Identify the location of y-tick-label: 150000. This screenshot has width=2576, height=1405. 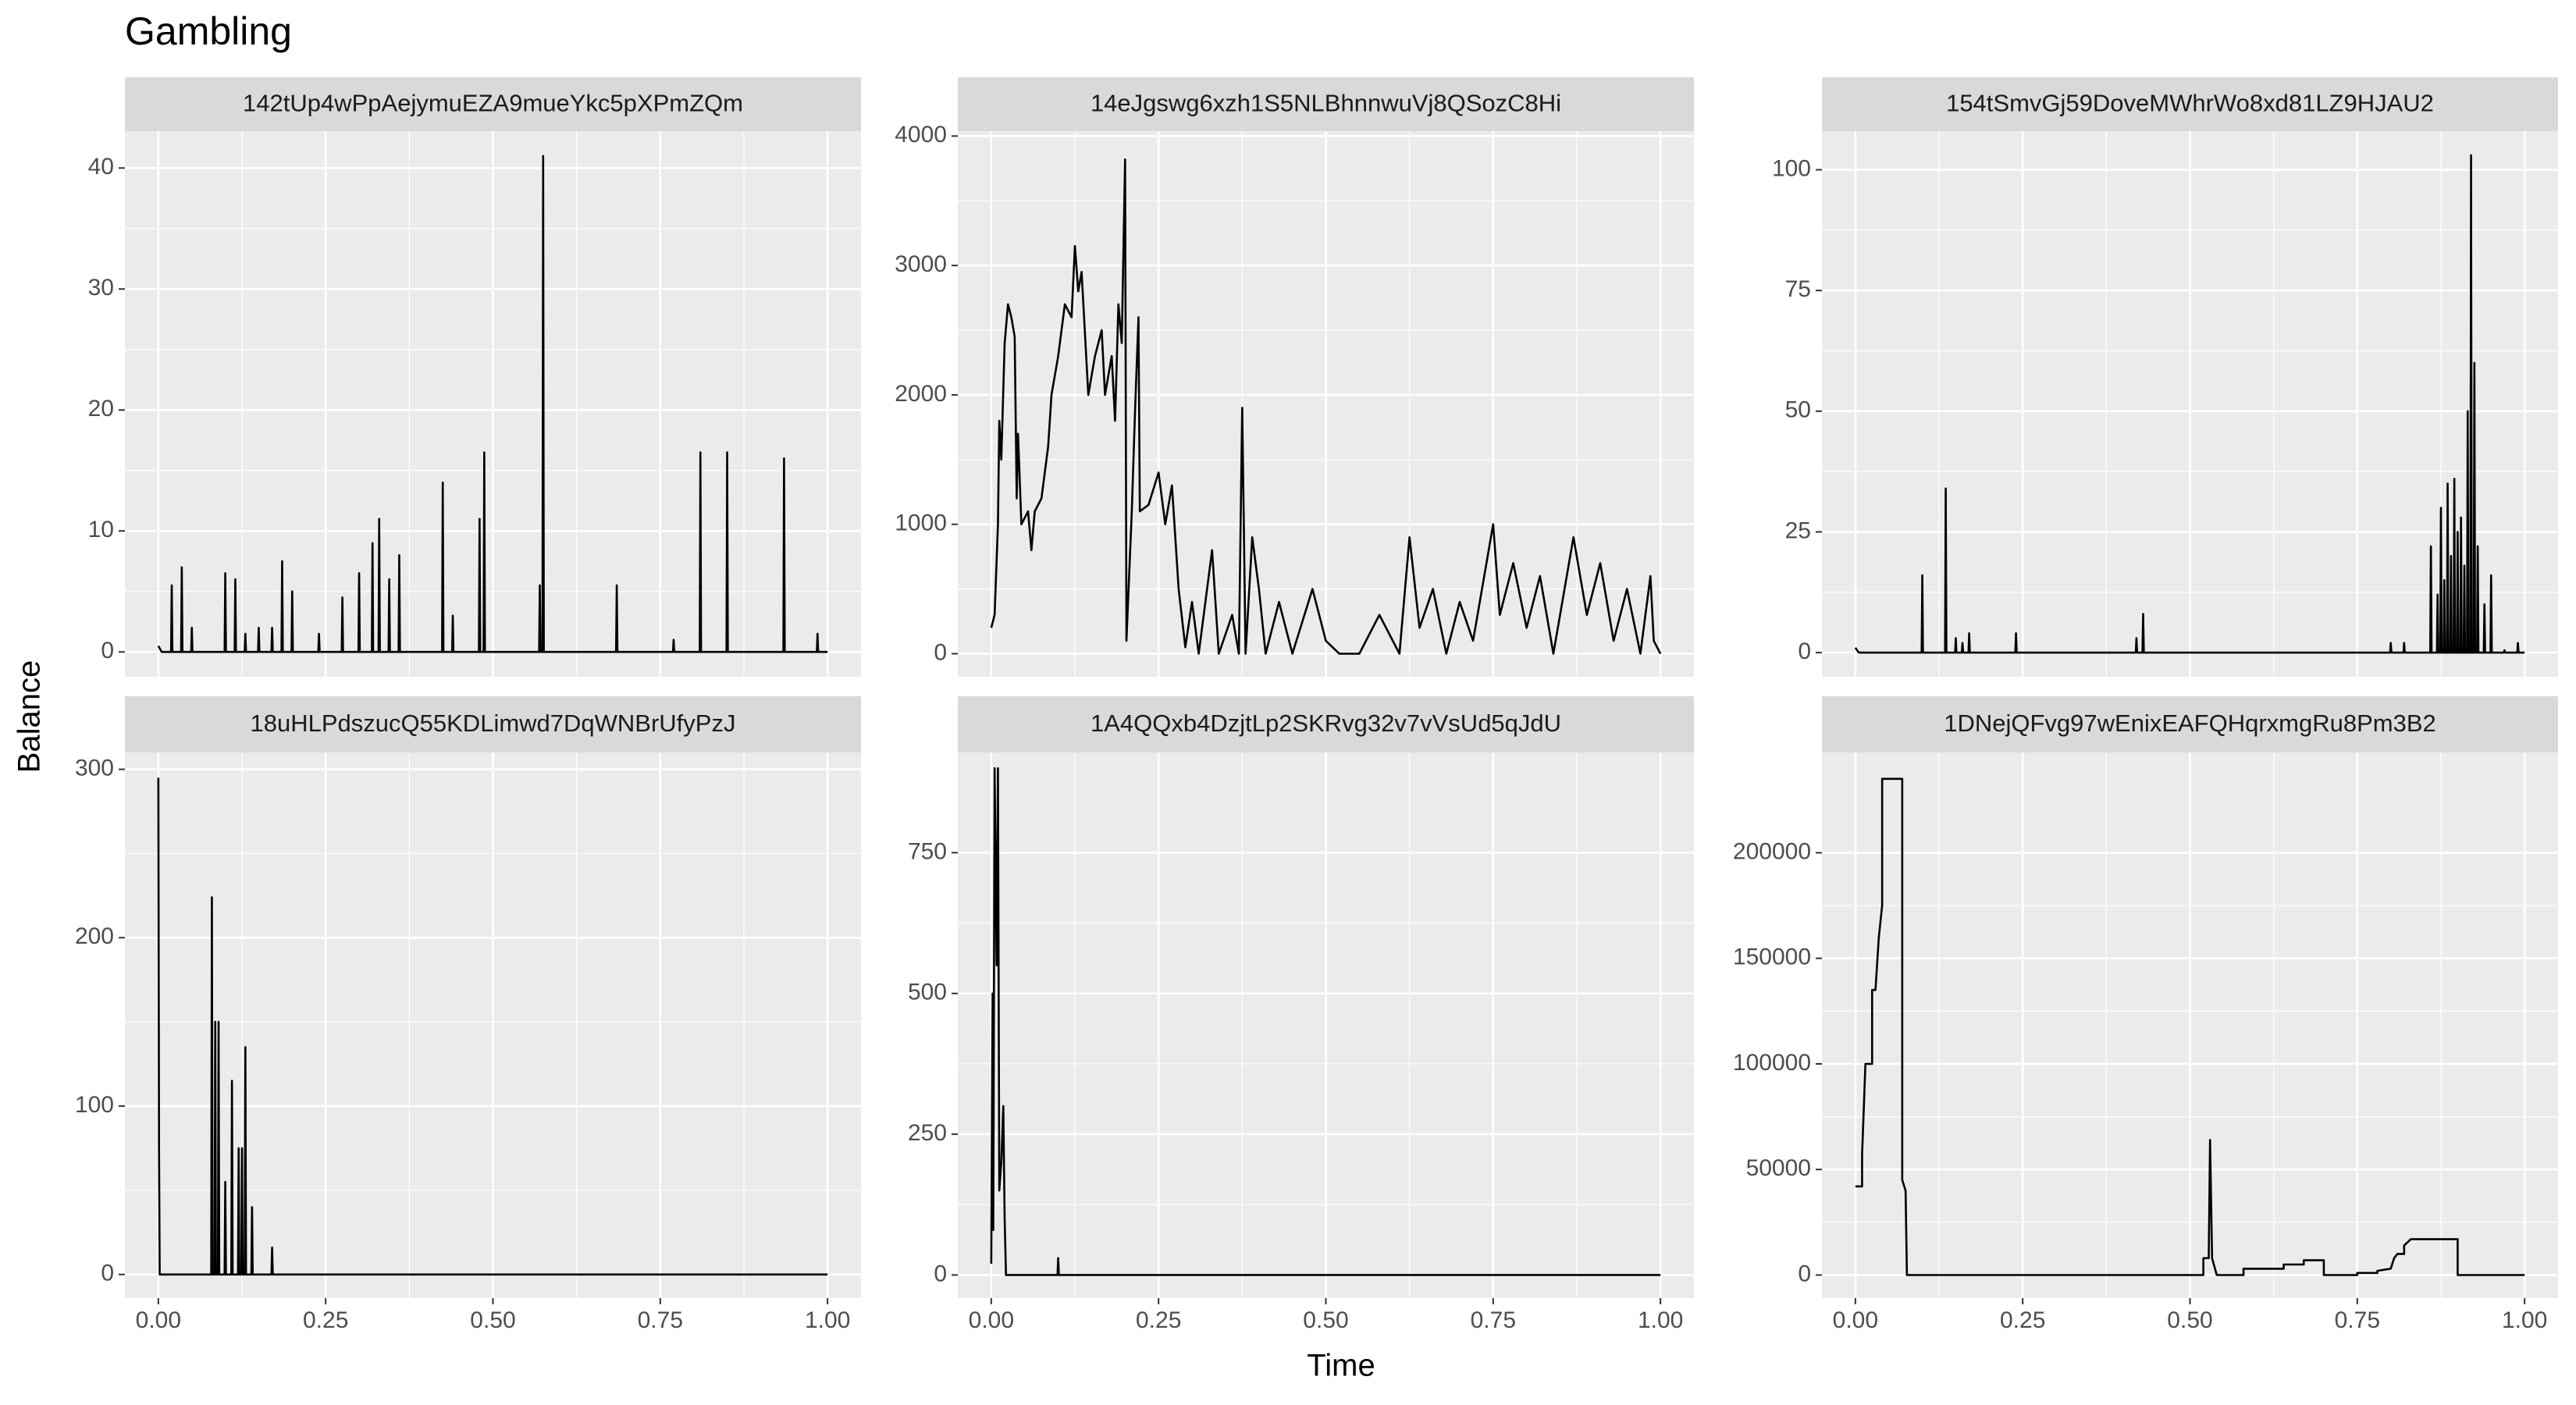
(1772, 957).